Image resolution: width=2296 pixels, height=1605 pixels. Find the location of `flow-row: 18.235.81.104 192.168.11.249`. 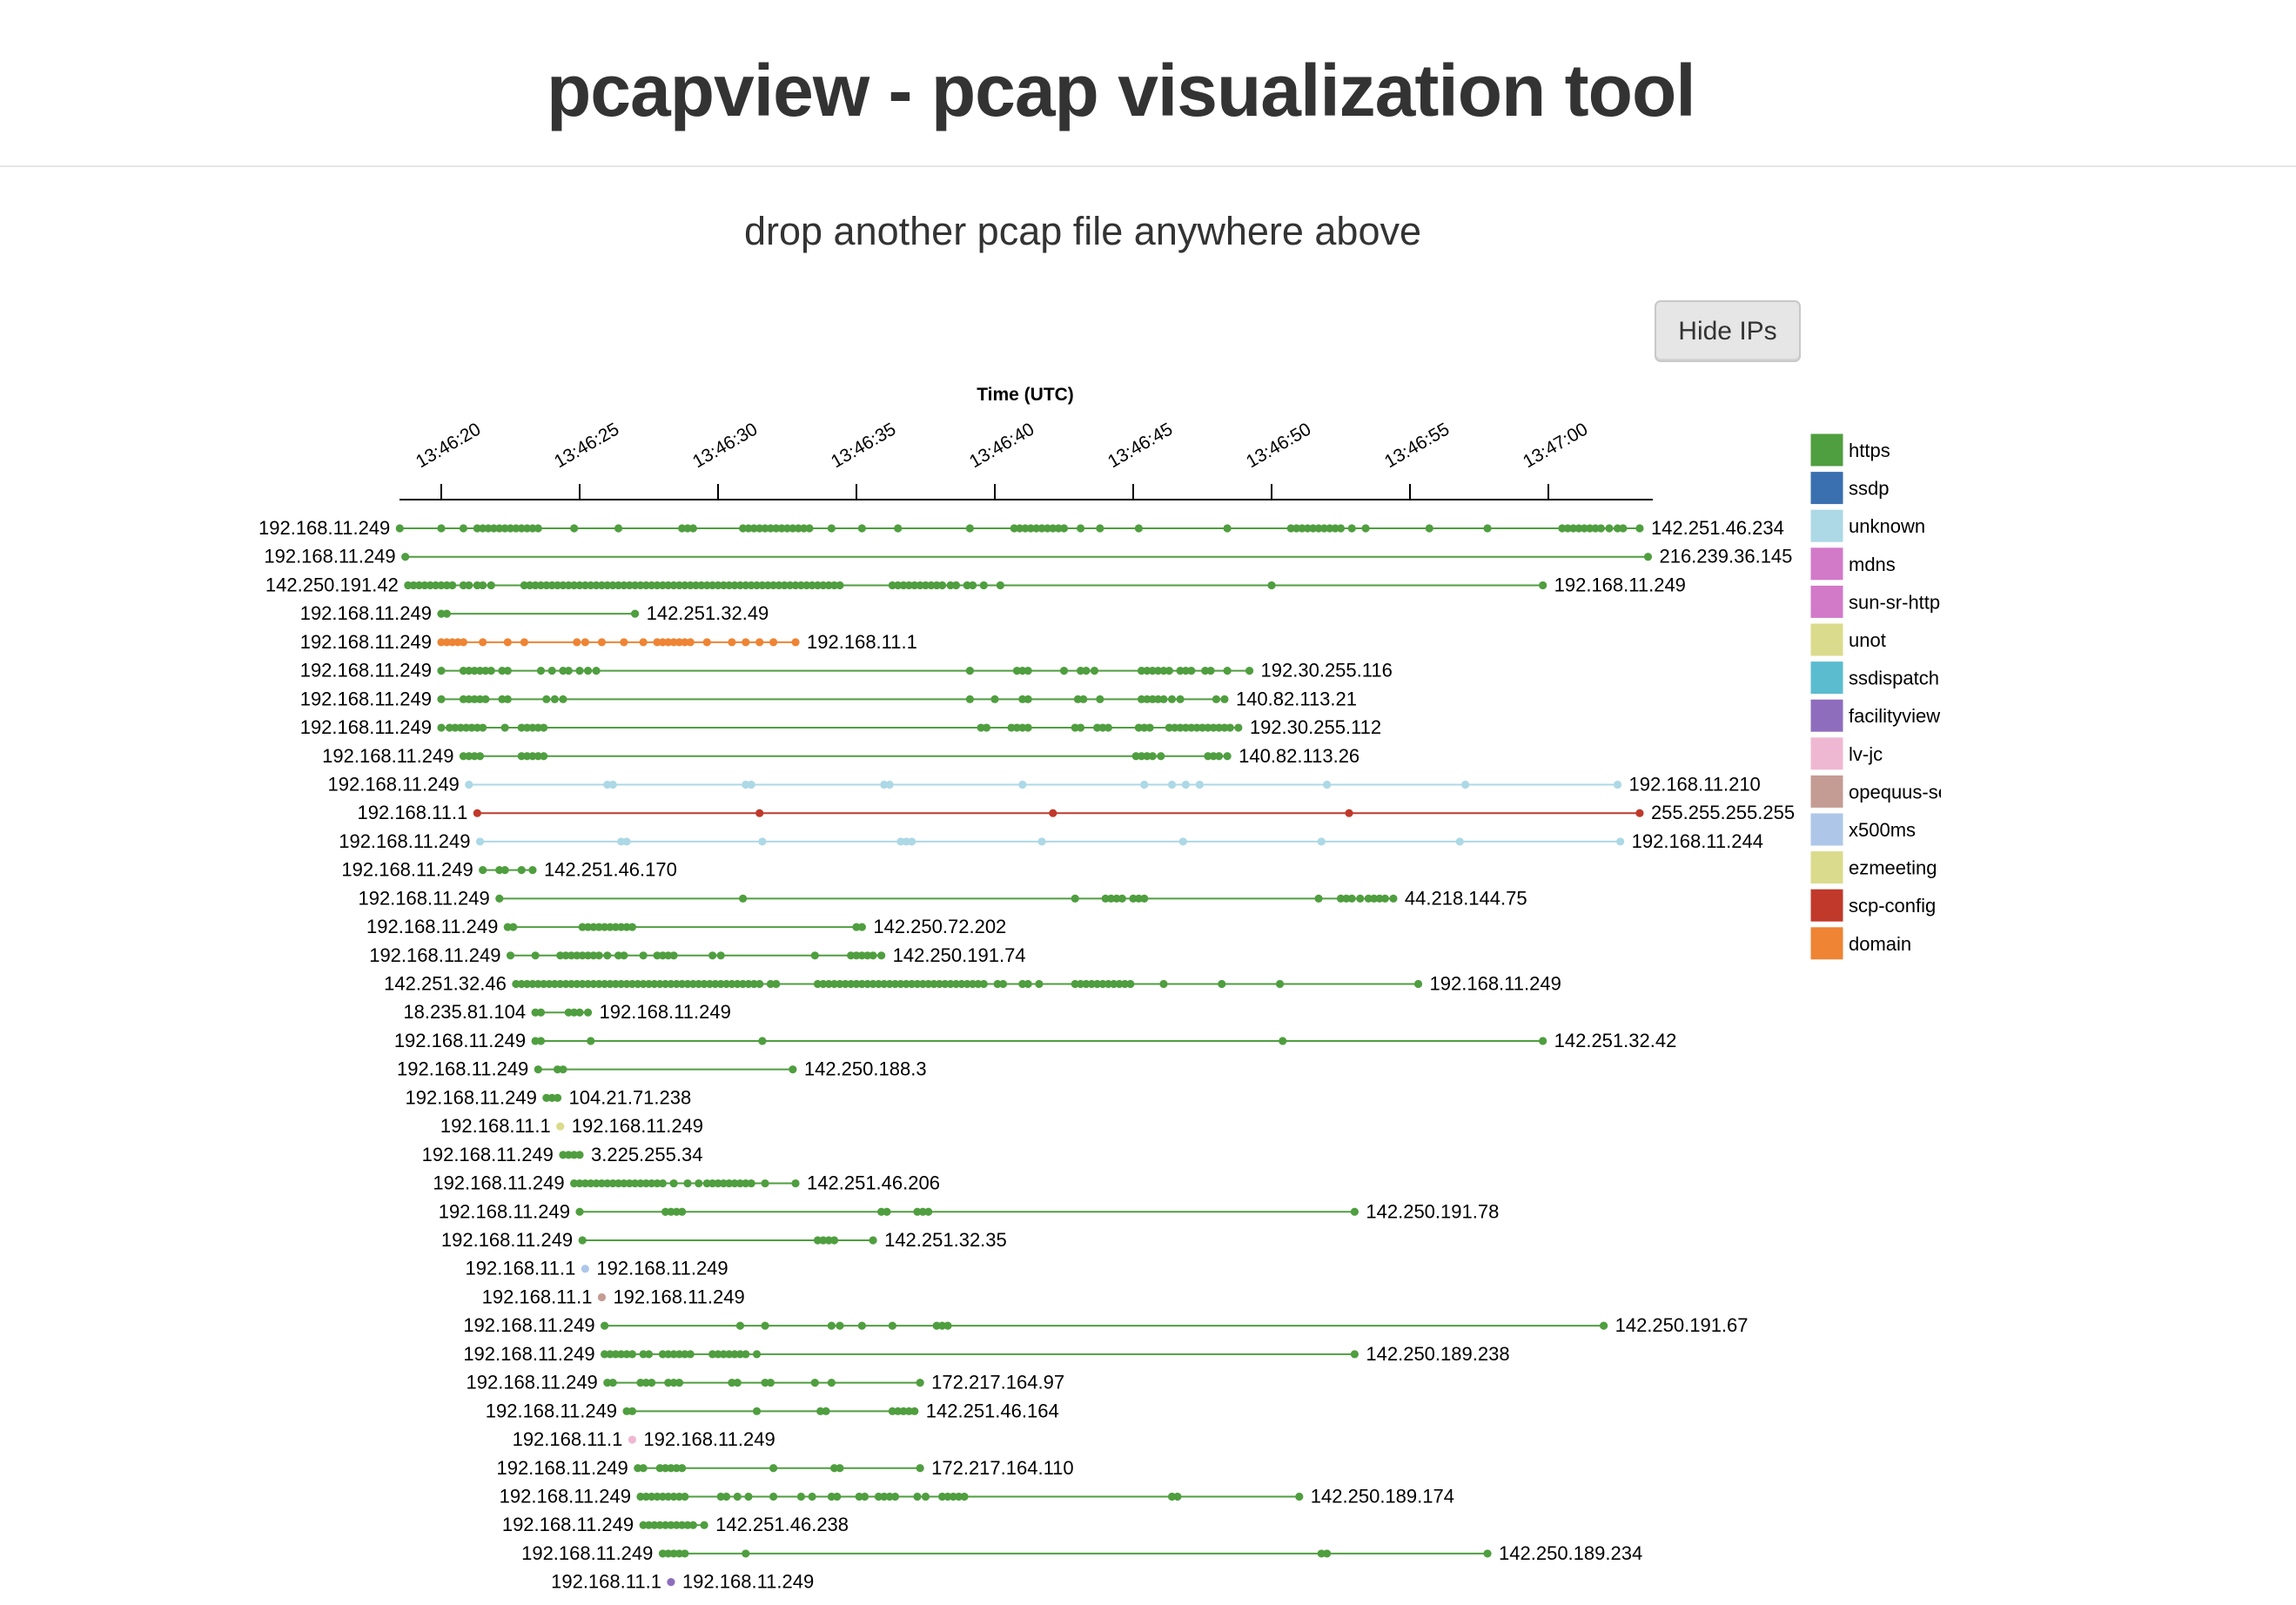

flow-row: 18.235.81.104 192.168.11.249 is located at coordinates (566, 1012).